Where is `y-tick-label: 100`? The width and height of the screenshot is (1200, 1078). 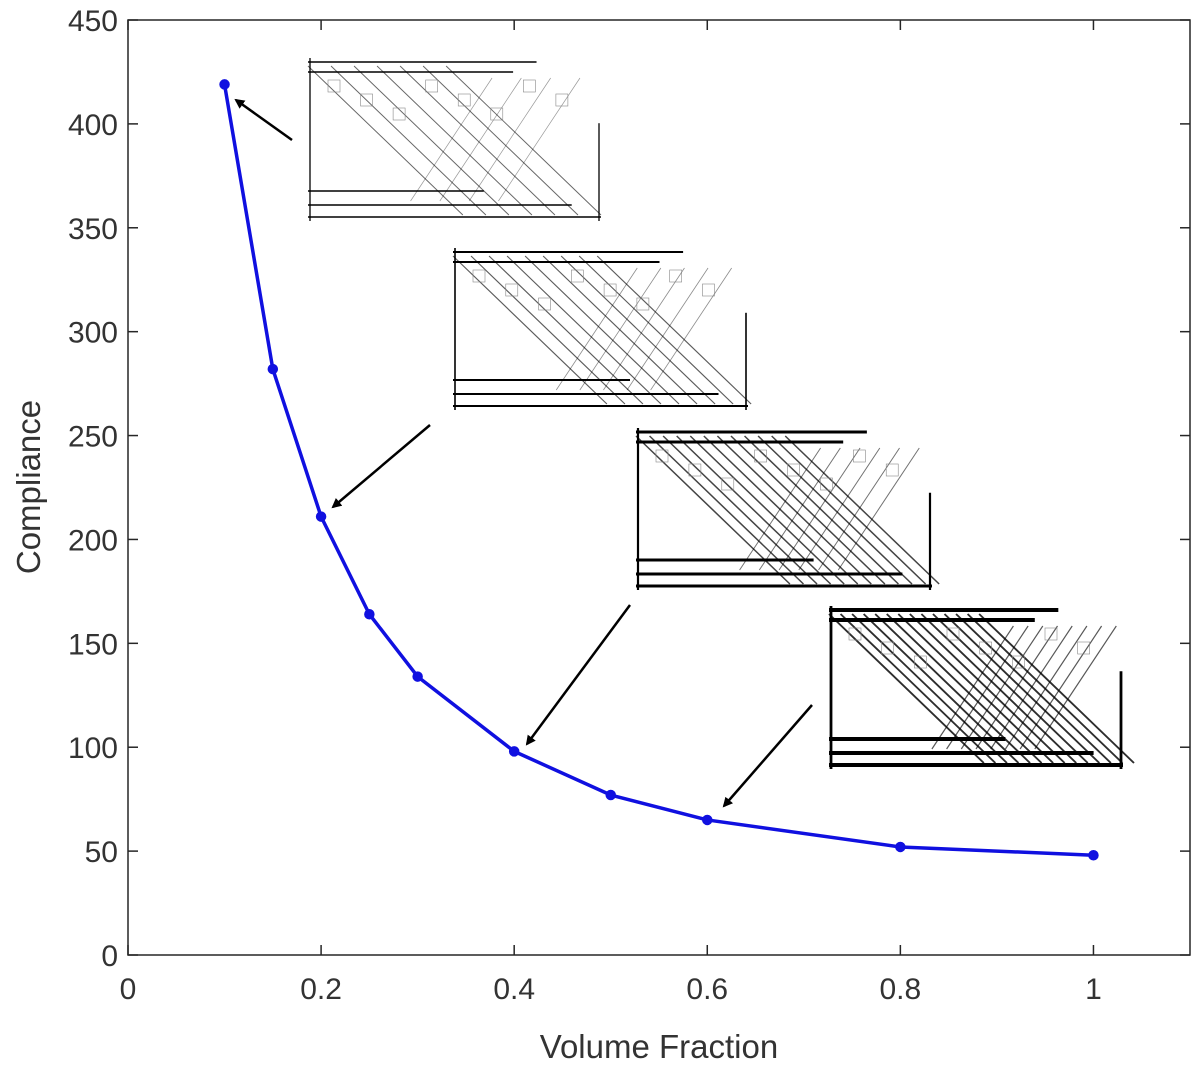 y-tick-label: 100 is located at coordinates (93, 748).